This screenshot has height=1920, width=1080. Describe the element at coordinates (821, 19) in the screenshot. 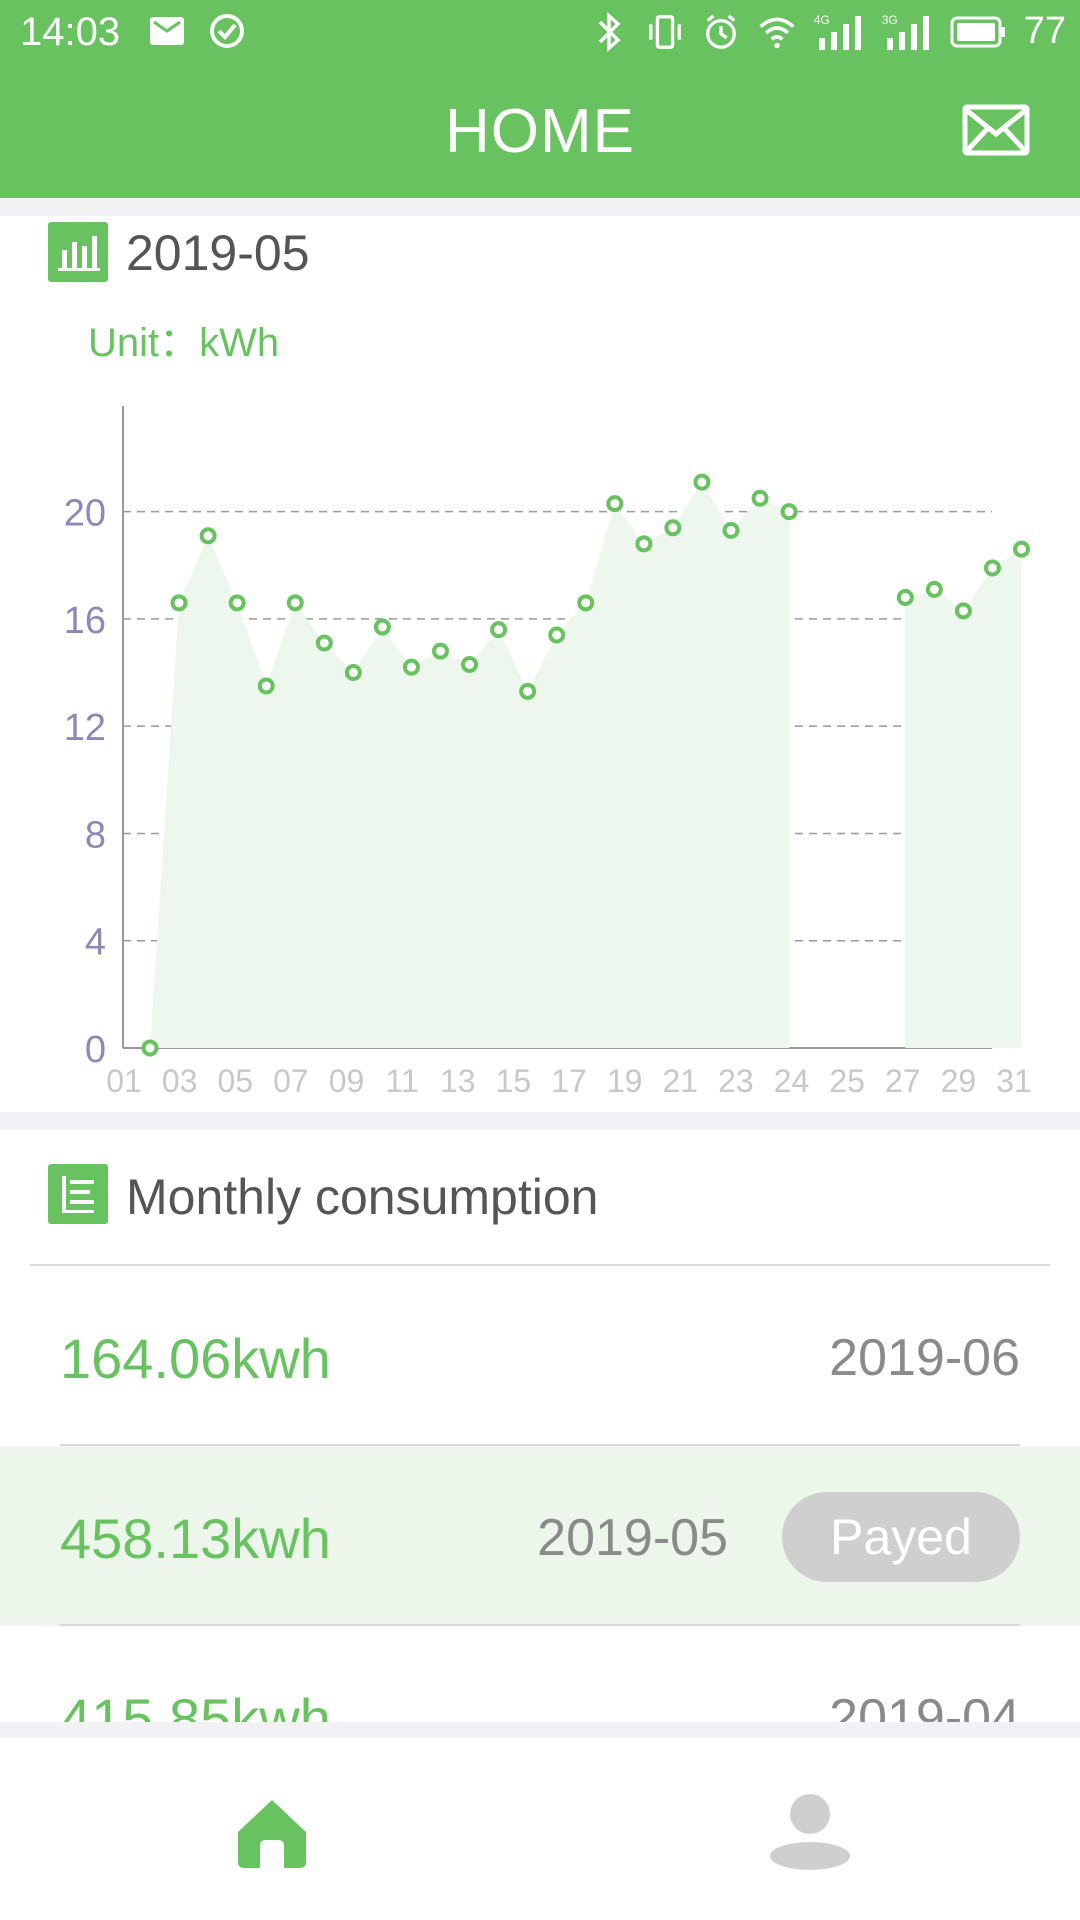

I see `signal-4g-label: 4G` at that location.